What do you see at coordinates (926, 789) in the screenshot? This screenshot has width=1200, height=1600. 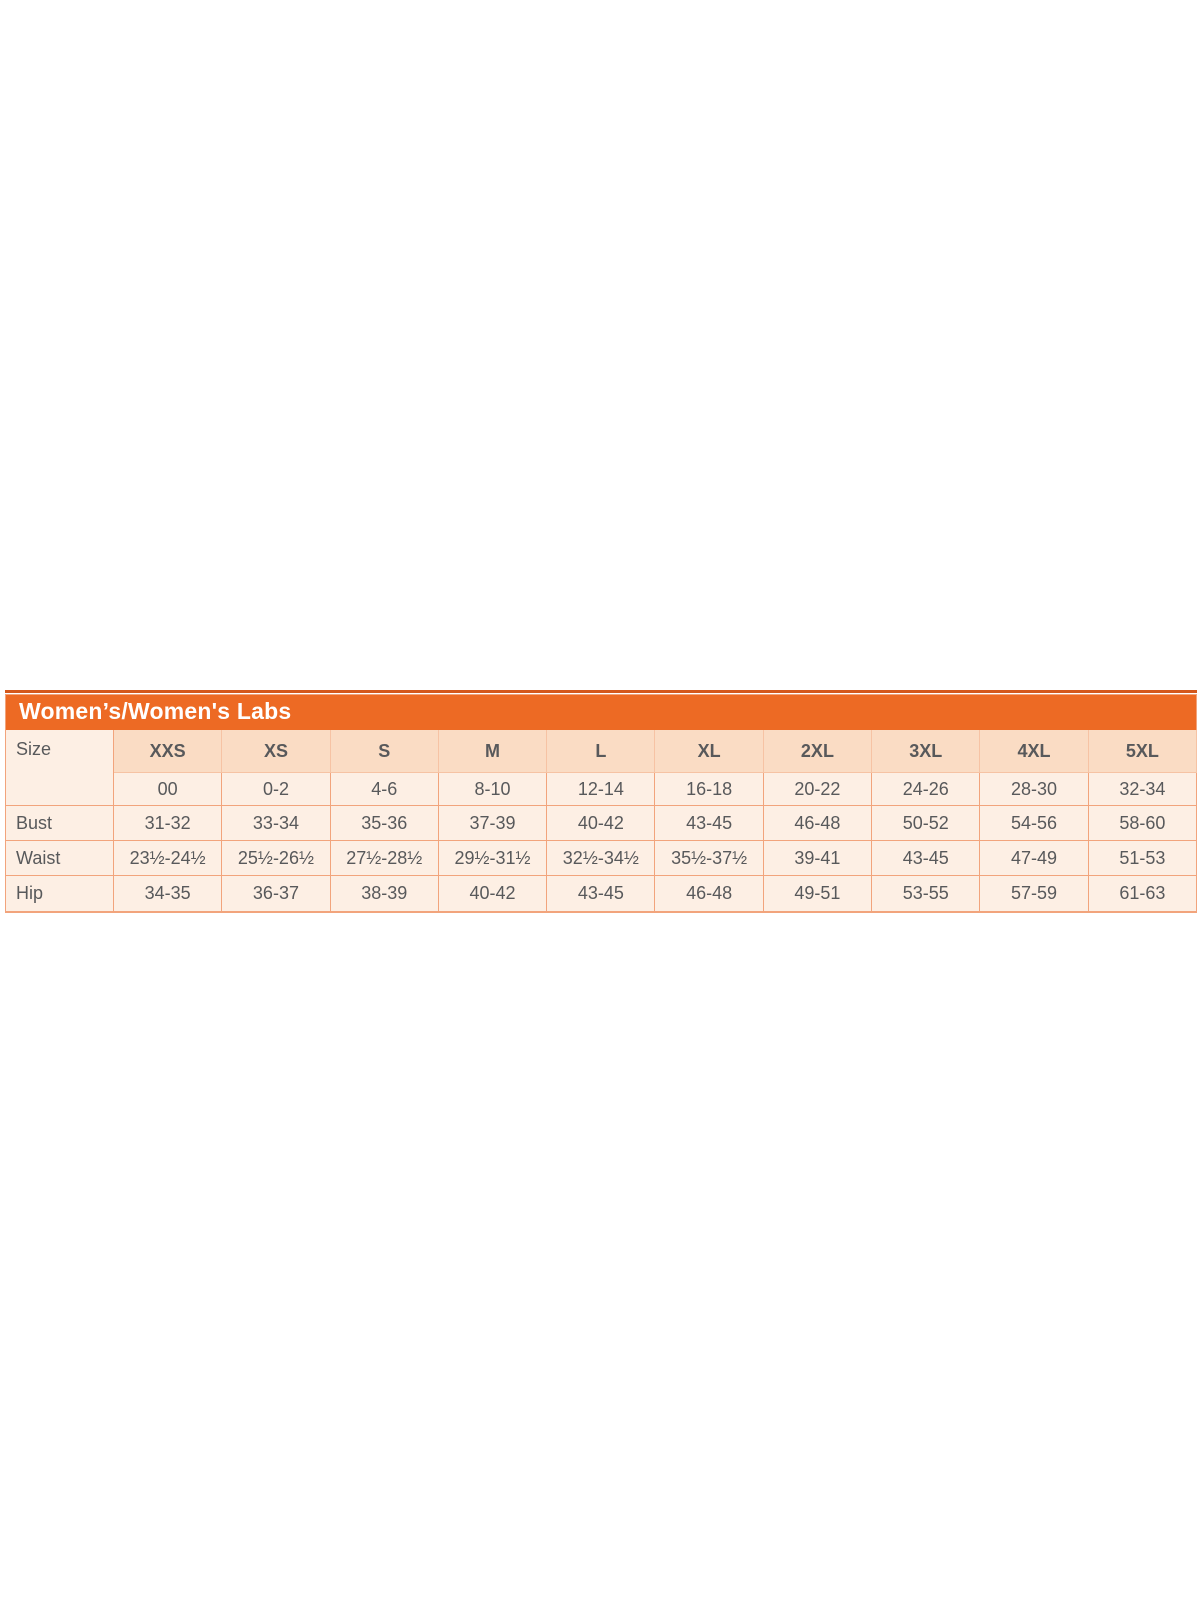 I see `numeric-size-cell: 24-26` at bounding box center [926, 789].